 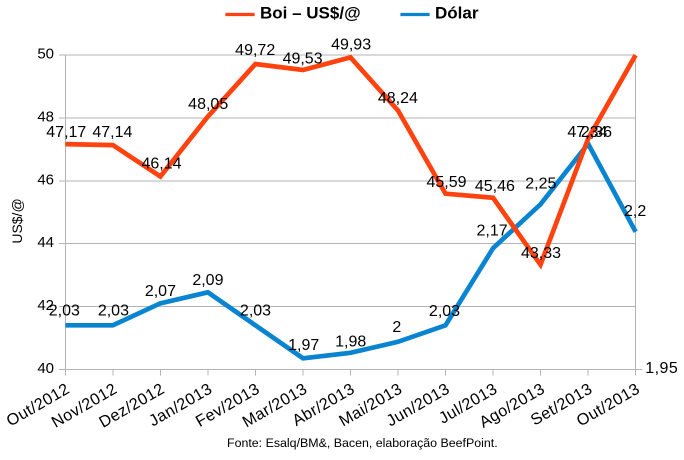 What do you see at coordinates (255, 50) in the screenshot?
I see `svg-text: 49,72` at bounding box center [255, 50].